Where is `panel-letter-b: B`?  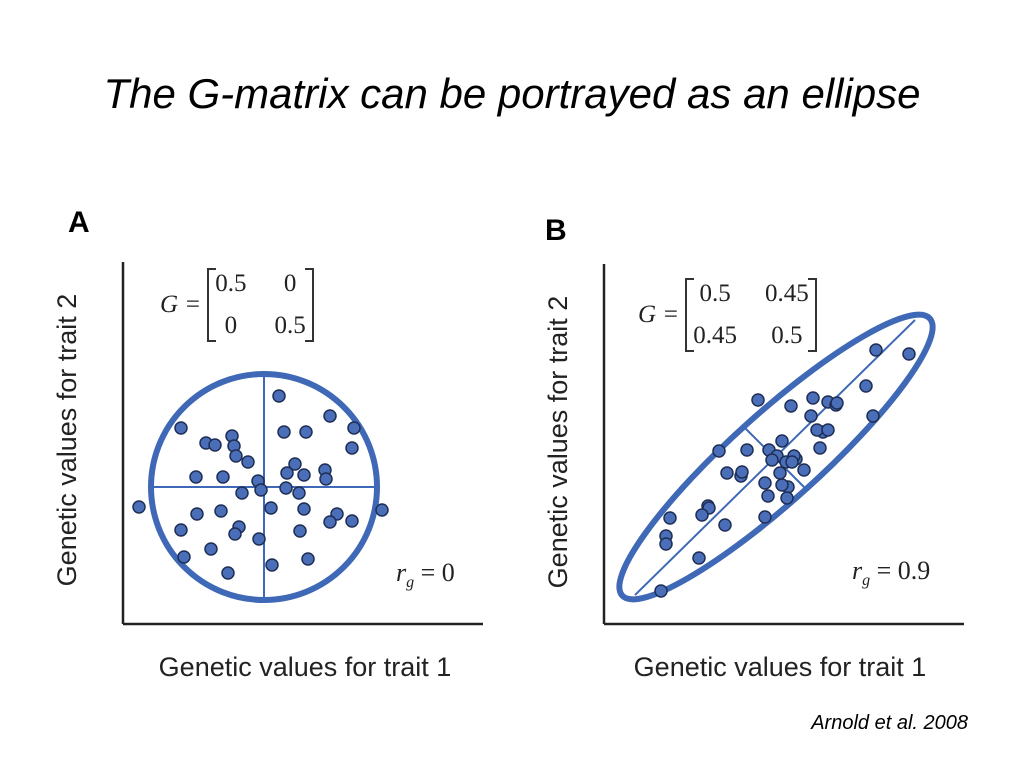
panel-letter-b: B is located at coordinates (556, 230).